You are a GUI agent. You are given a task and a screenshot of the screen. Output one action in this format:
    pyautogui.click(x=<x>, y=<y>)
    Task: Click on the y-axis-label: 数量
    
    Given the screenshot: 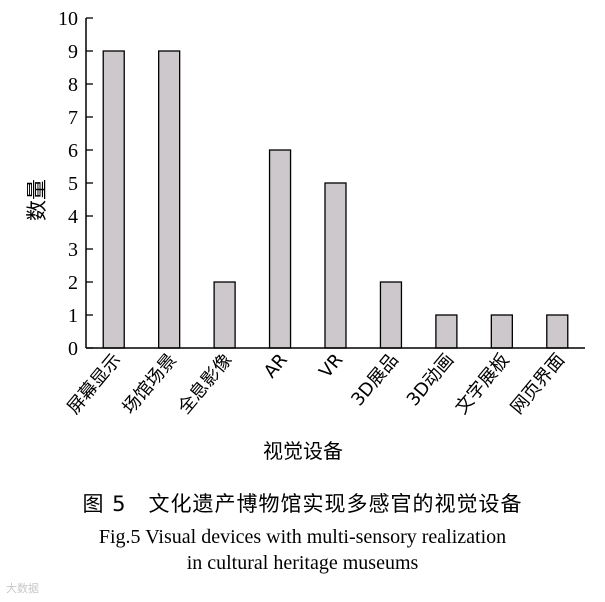 What is the action you would take?
    pyautogui.click(x=37, y=200)
    